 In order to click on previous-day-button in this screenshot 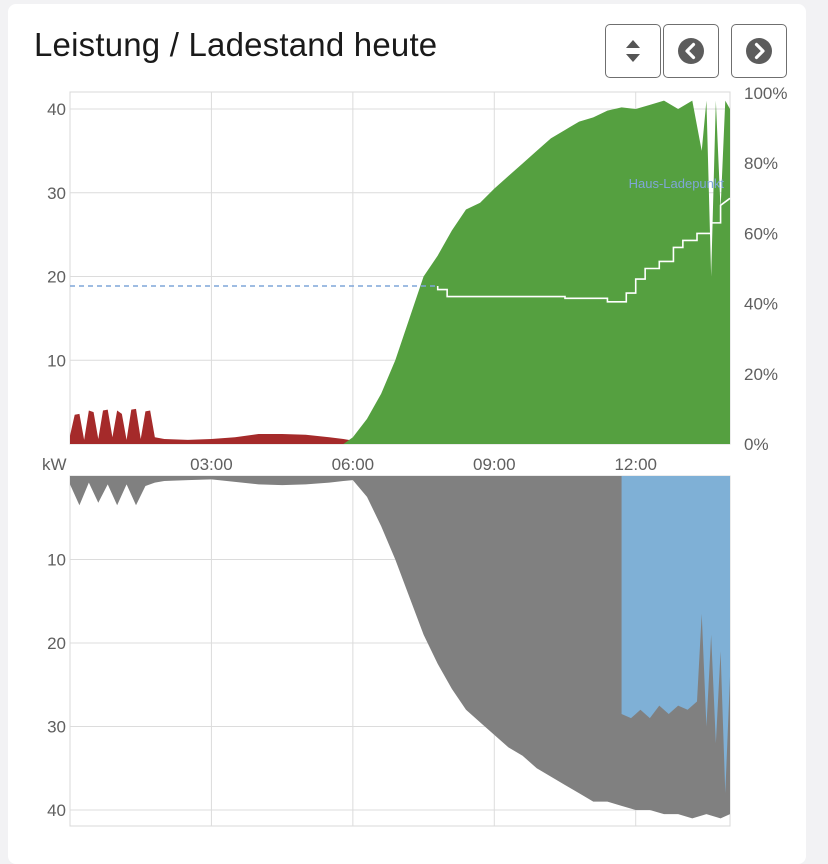, I will do `click(691, 51)`.